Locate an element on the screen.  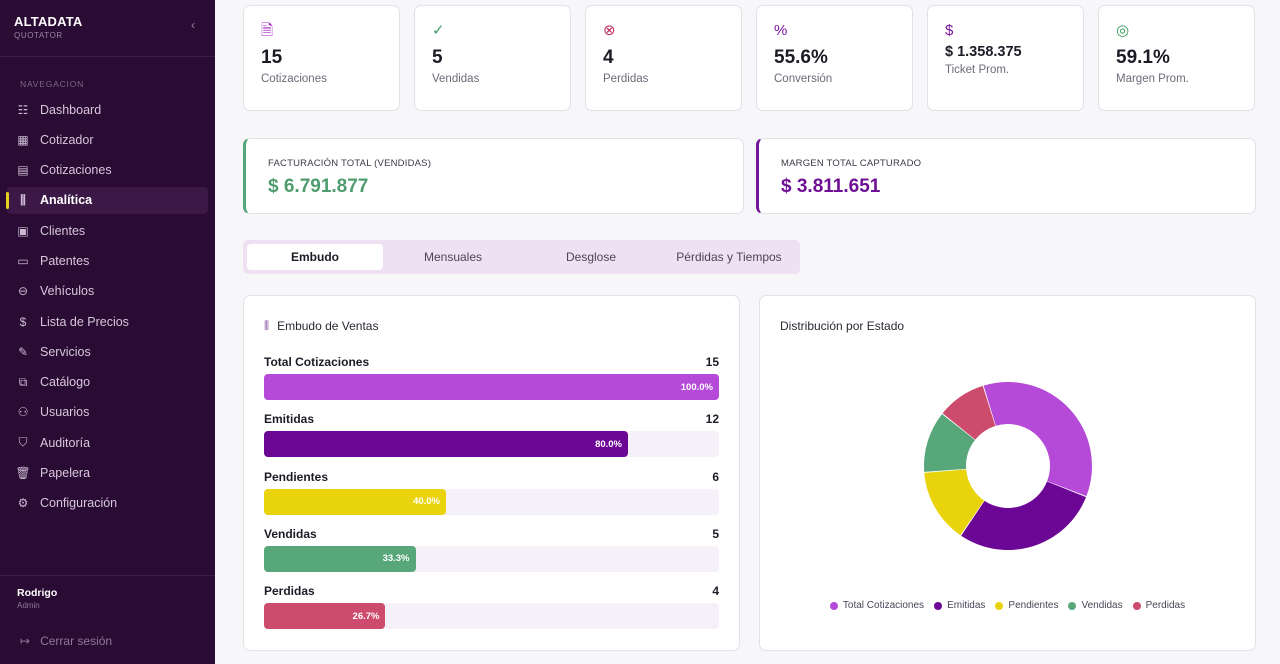
kpi-label: Ticket Prom. is located at coordinates (977, 70).